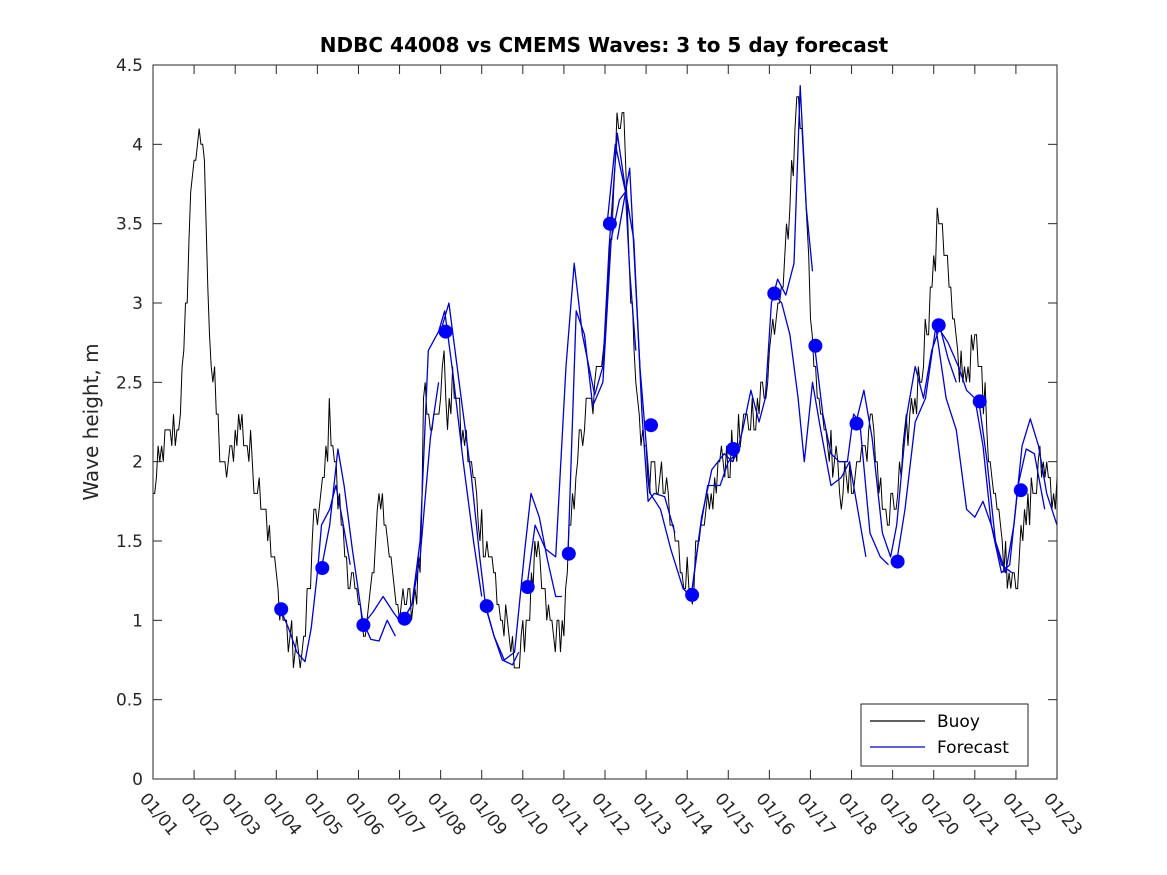  Describe the element at coordinates (91, 421) in the screenshot. I see `y-axis-label: Wave height, m` at that location.